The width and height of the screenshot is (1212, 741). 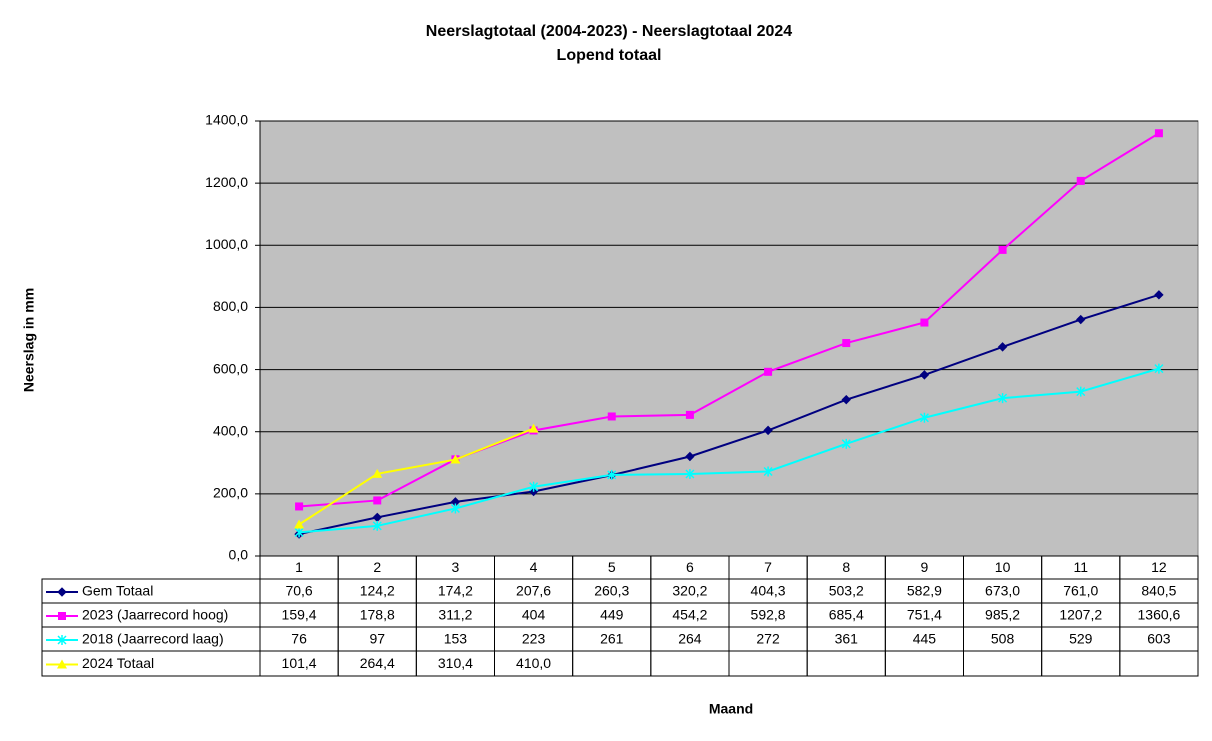 I want to click on table-value: 985,2, so click(x=1002, y=615).